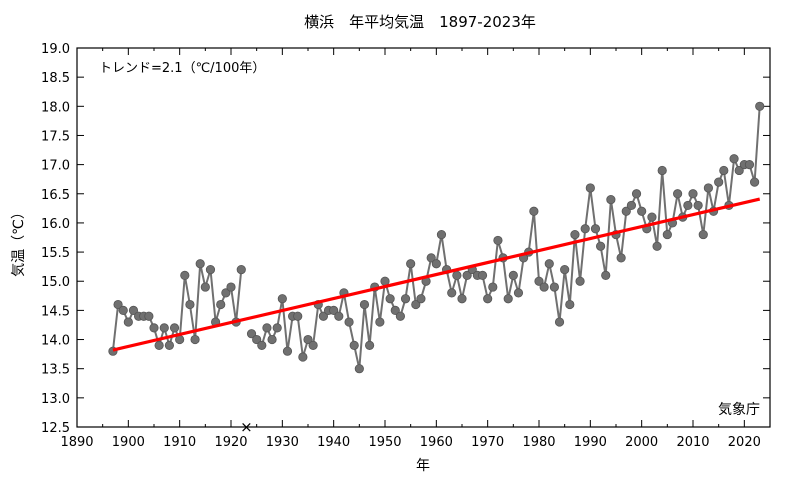 Image resolution: width=801 pixels, height=478 pixels. Describe the element at coordinates (744, 442) in the screenshot. I see `x-tick-label: 2020` at that location.